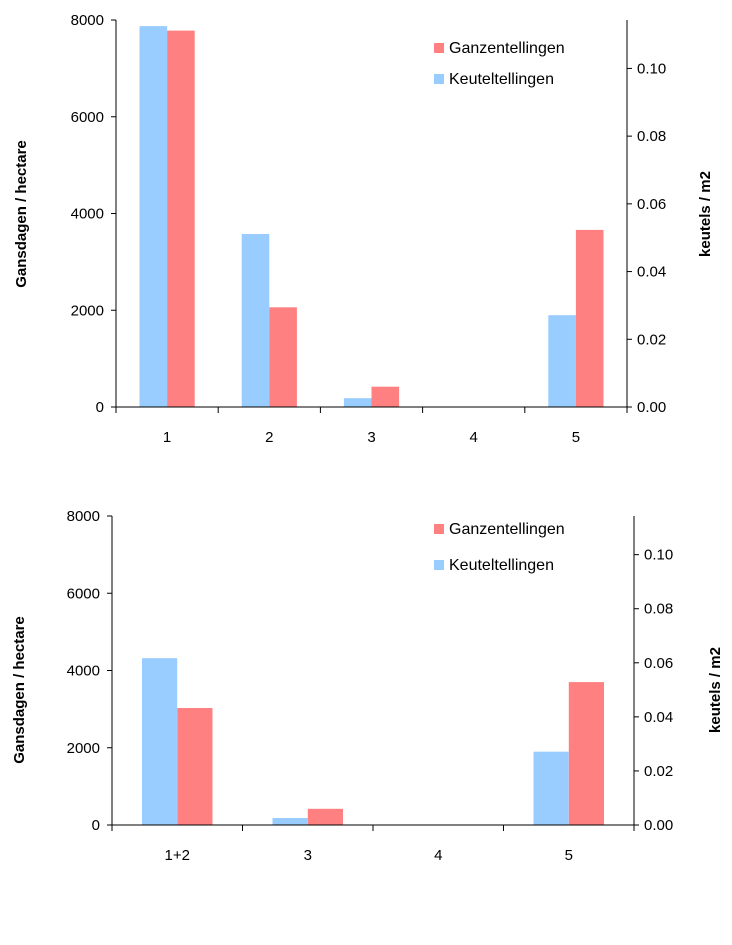 Image resolution: width=732 pixels, height=945 pixels. Describe the element at coordinates (167, 437) in the screenshot. I see `x-tick-label: 1` at that location.